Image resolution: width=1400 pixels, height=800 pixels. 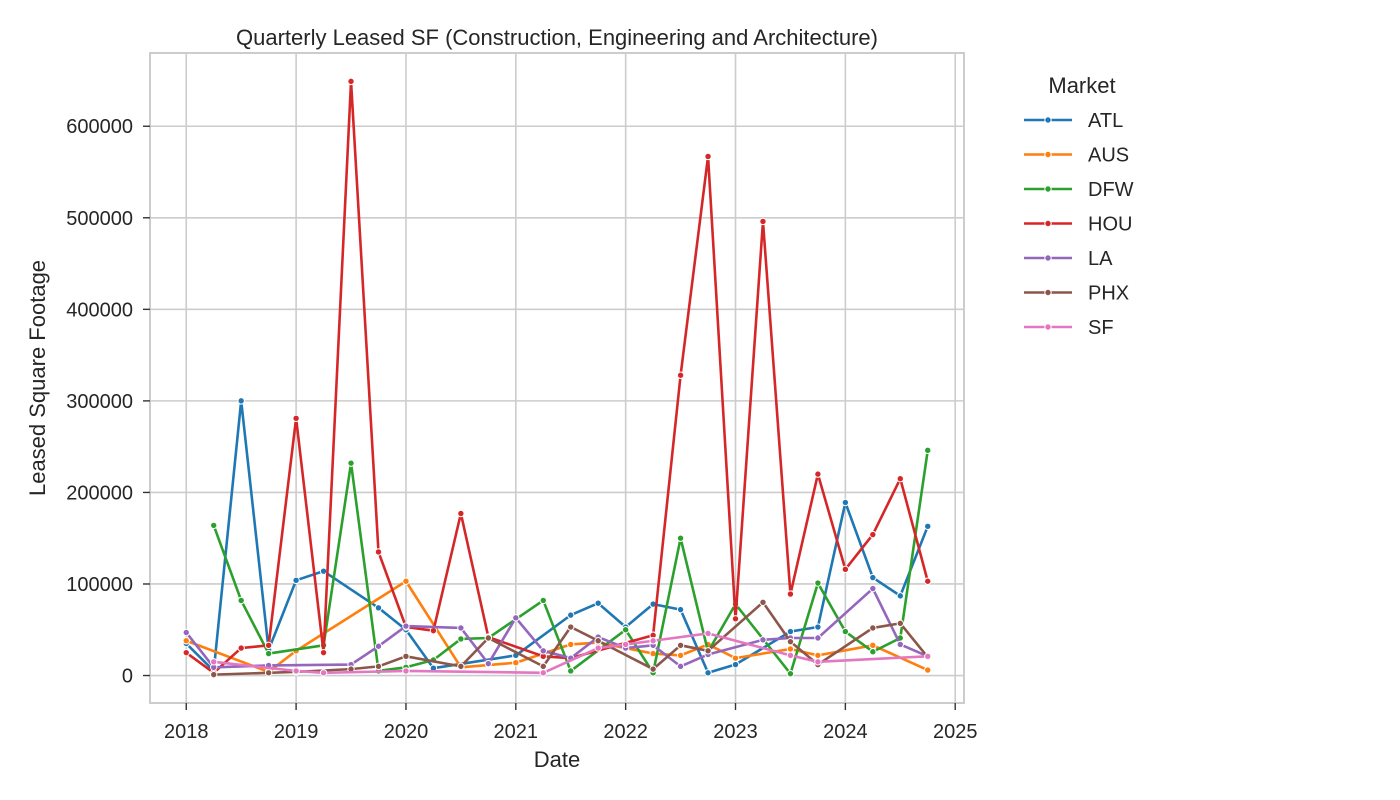 What do you see at coordinates (1108, 156) in the screenshot?
I see `legend-label: AUS` at bounding box center [1108, 156].